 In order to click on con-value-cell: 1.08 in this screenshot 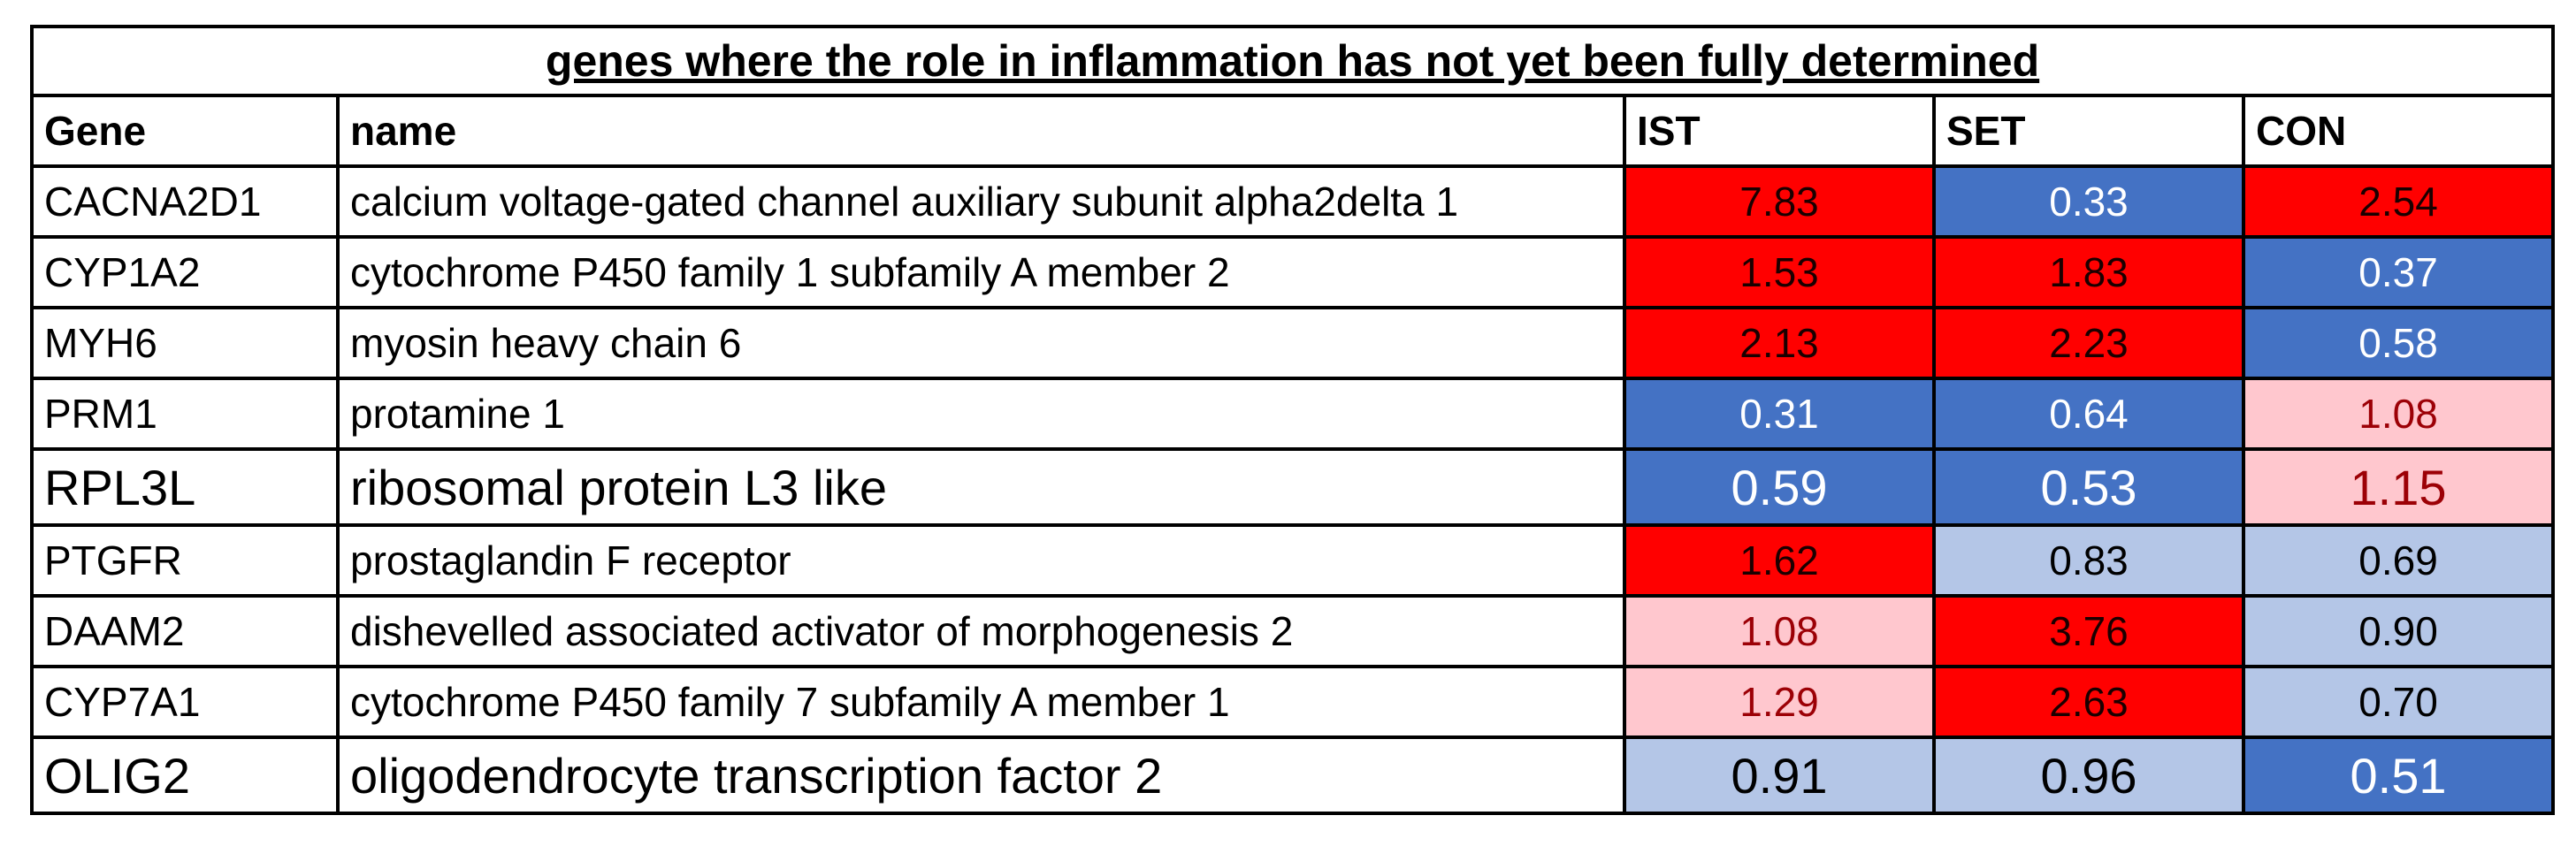, I will do `click(2398, 414)`.